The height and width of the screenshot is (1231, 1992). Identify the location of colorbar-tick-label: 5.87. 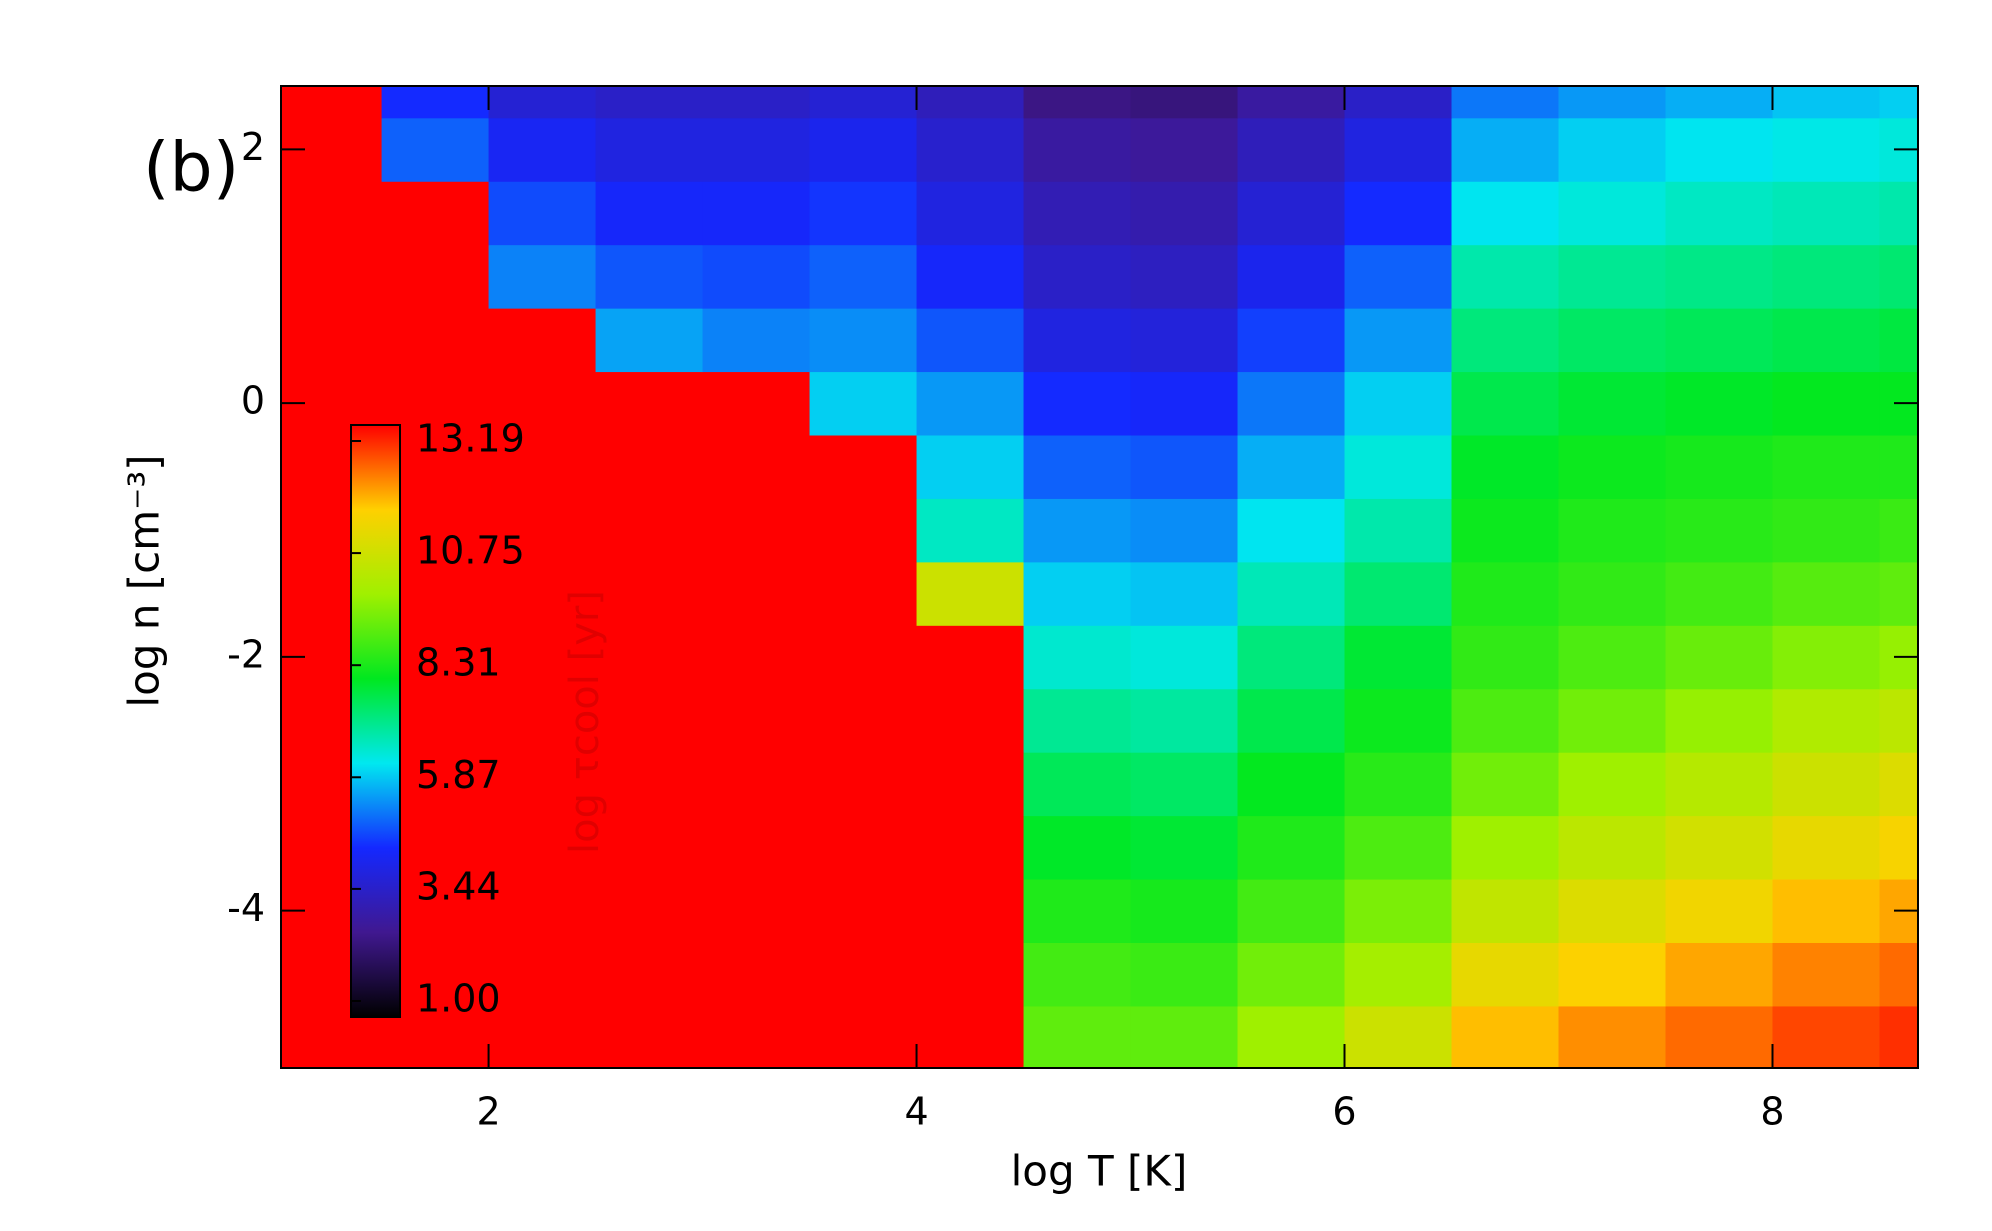
(458, 775).